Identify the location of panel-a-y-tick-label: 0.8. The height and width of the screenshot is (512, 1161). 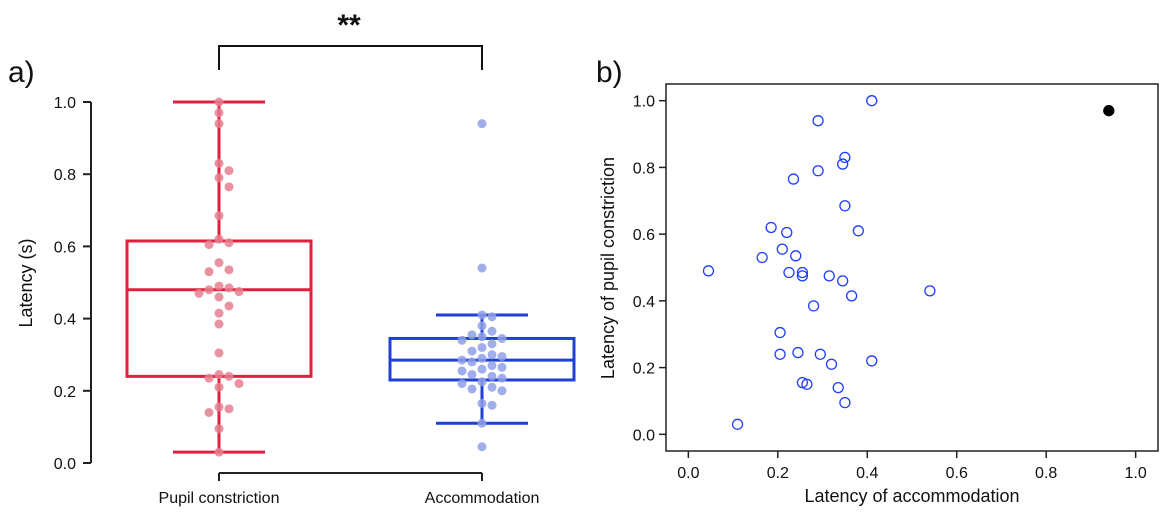
(65, 175).